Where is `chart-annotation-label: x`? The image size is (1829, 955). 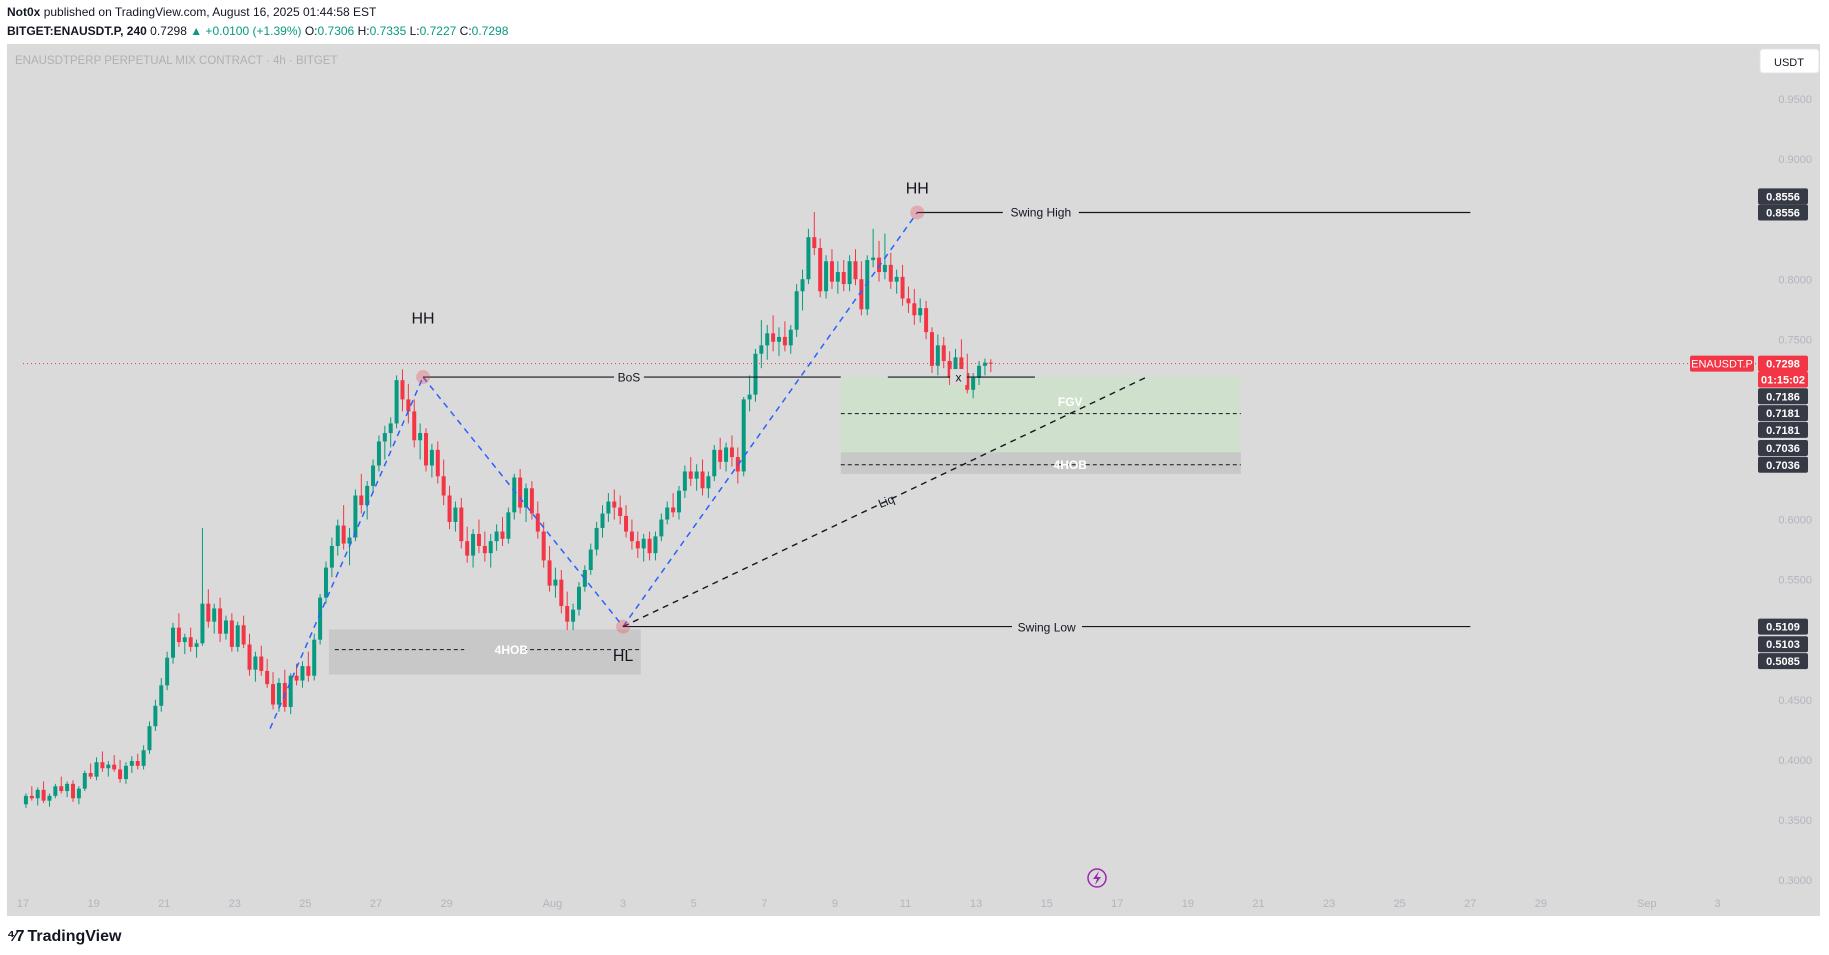 chart-annotation-label: x is located at coordinates (958, 377).